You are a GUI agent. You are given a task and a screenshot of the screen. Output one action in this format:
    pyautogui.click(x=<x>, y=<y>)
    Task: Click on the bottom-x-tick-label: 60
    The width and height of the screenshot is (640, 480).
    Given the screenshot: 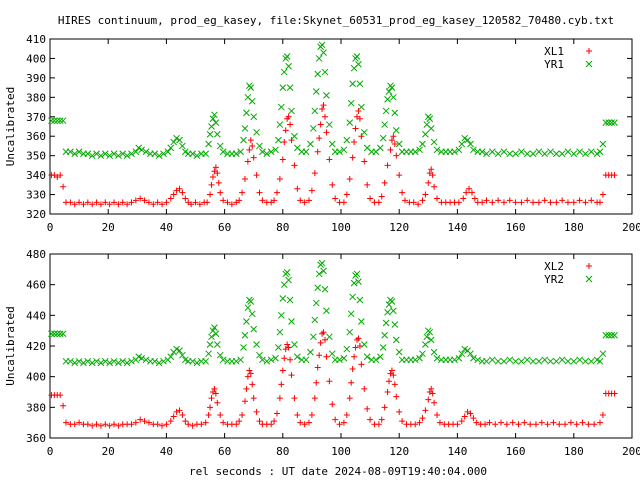 What is the action you would take?
    pyautogui.click(x=224, y=451)
    